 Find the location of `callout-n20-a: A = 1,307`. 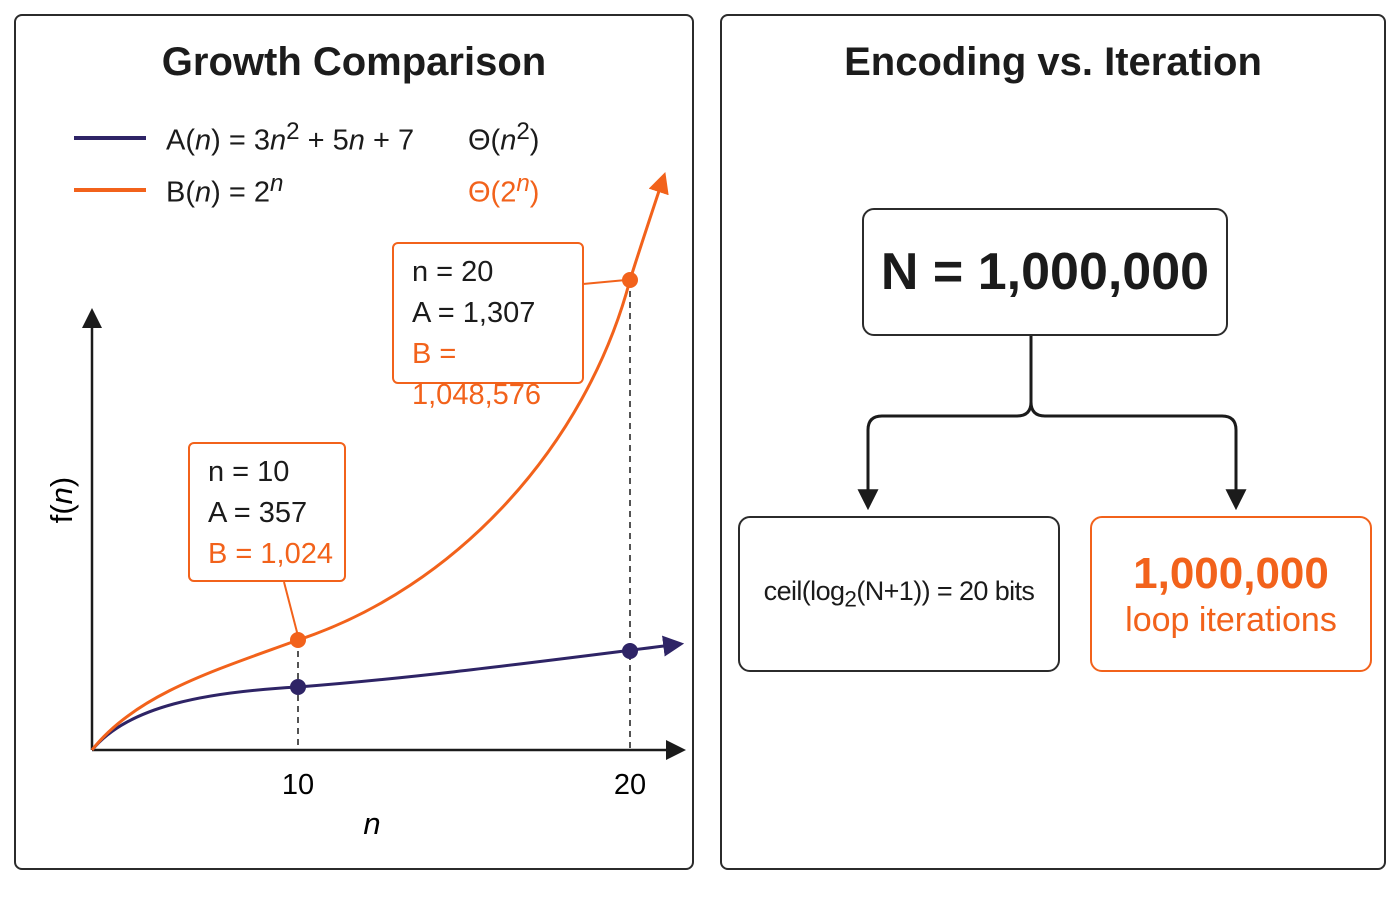

callout-n20-a: A = 1,307 is located at coordinates (474, 313).